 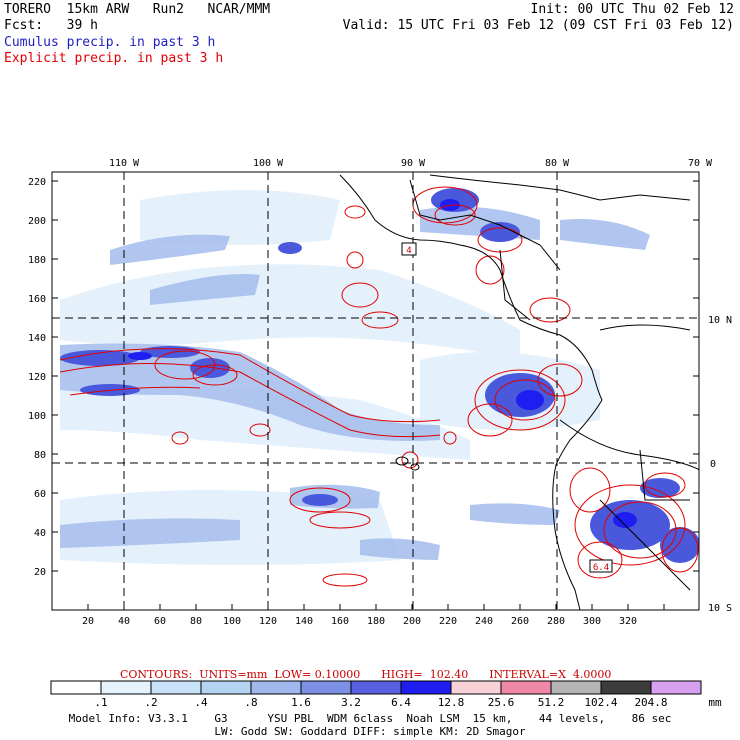 I want to click on y-tick-label: 100, so click(x=37, y=416).